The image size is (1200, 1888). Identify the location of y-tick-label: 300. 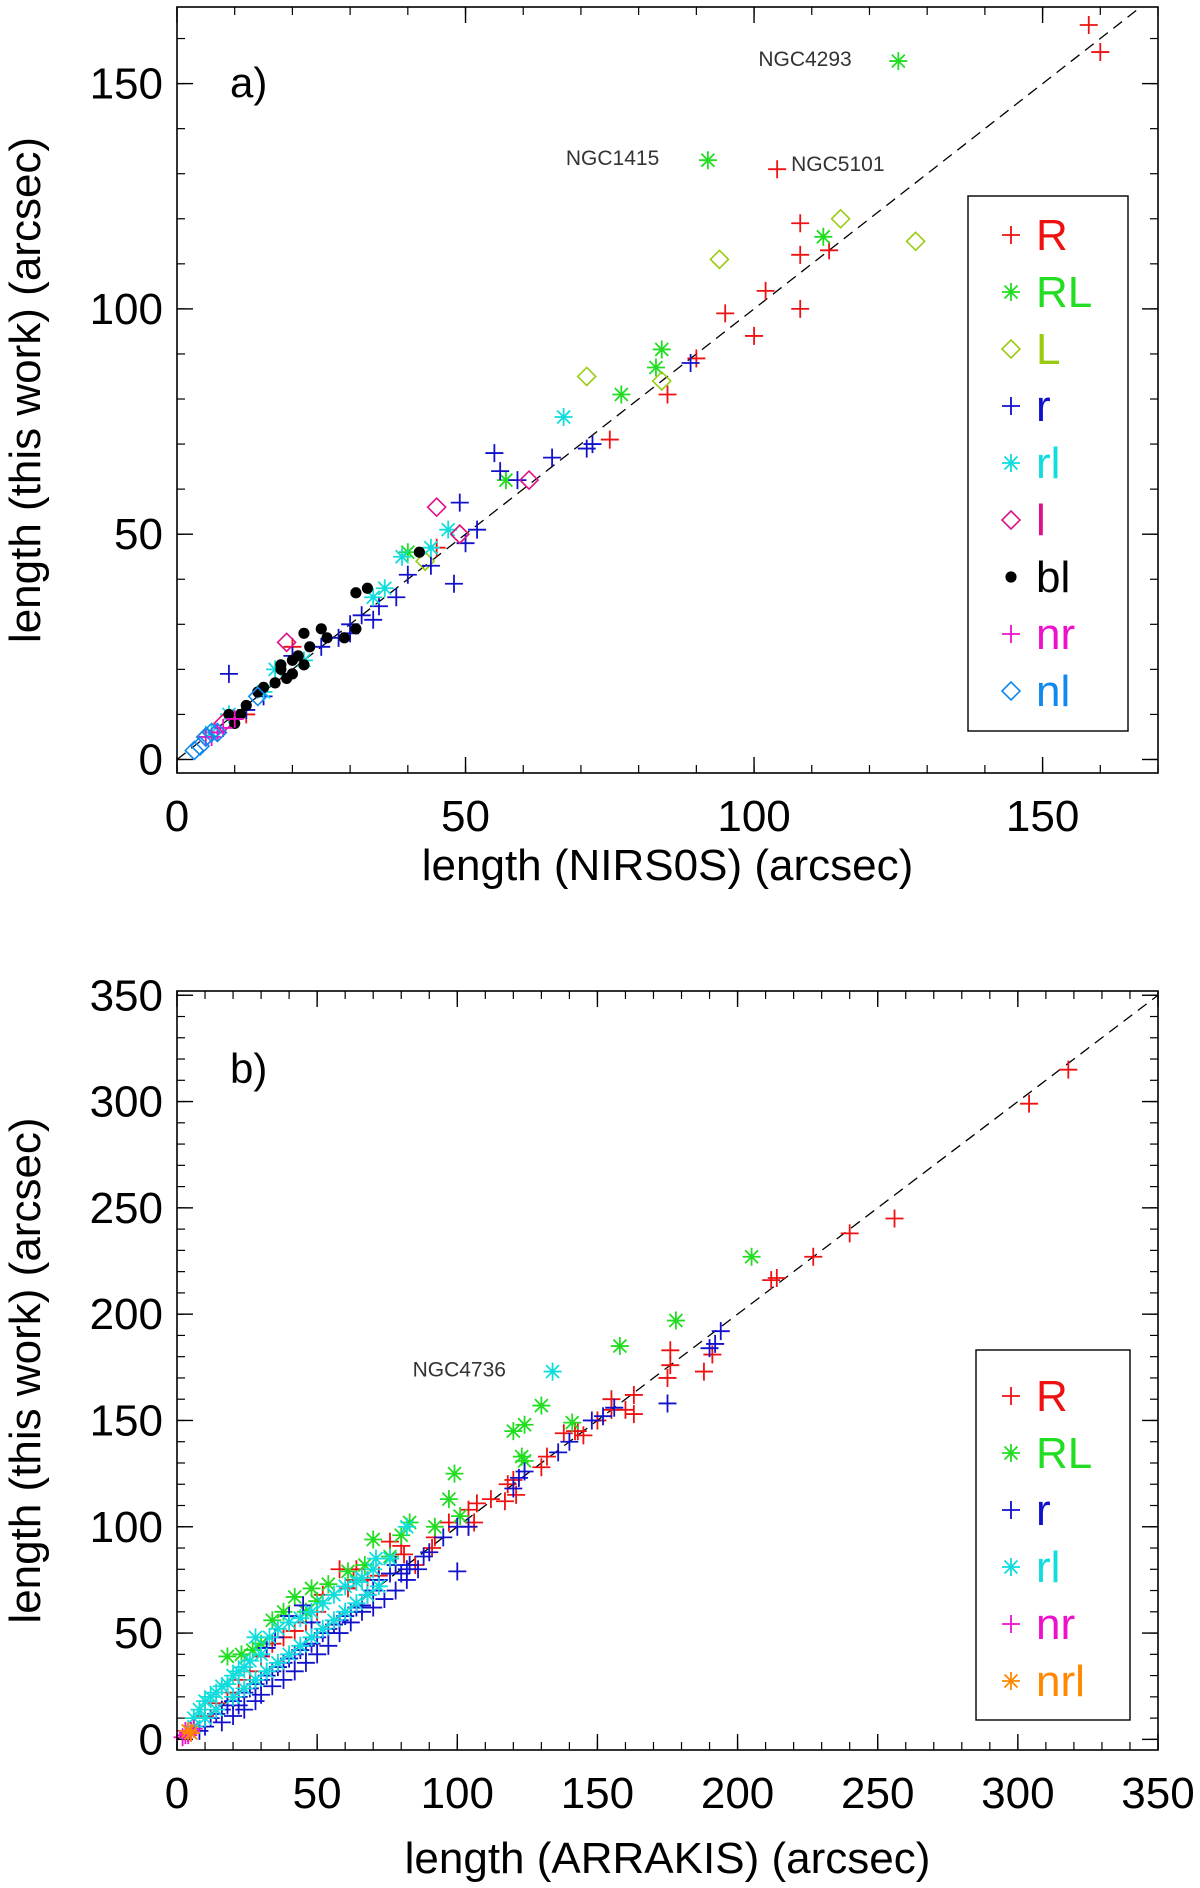
(126, 1102).